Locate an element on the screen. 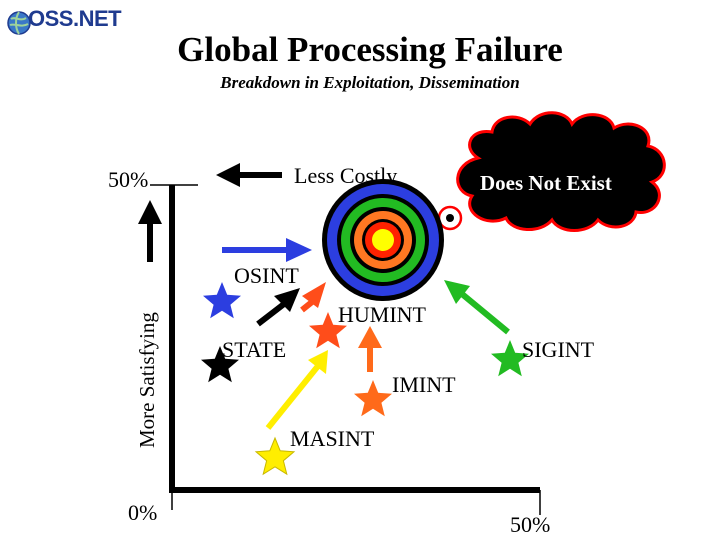 The height and width of the screenshot is (540, 720). y-axis-label: More Satisfying is located at coordinates (147, 380).